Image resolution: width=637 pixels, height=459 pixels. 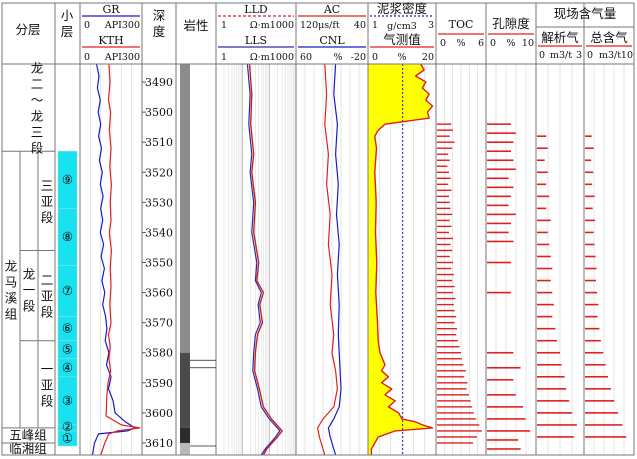 I want to click on zone-label-linxiang: 临湘组, so click(x=28, y=448).